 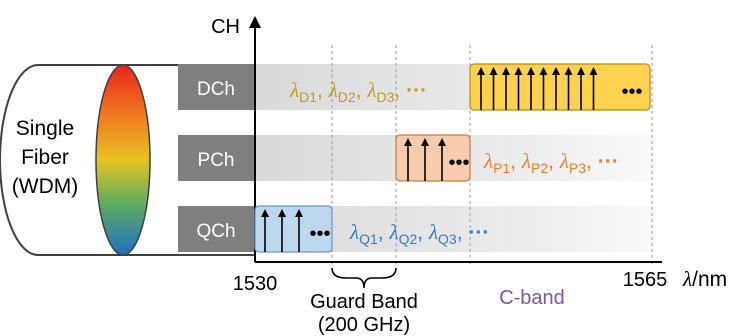 What do you see at coordinates (358, 91) in the screenshot?
I see `dch-wavelength-labels: λD1, λD2, λD3, ···` at bounding box center [358, 91].